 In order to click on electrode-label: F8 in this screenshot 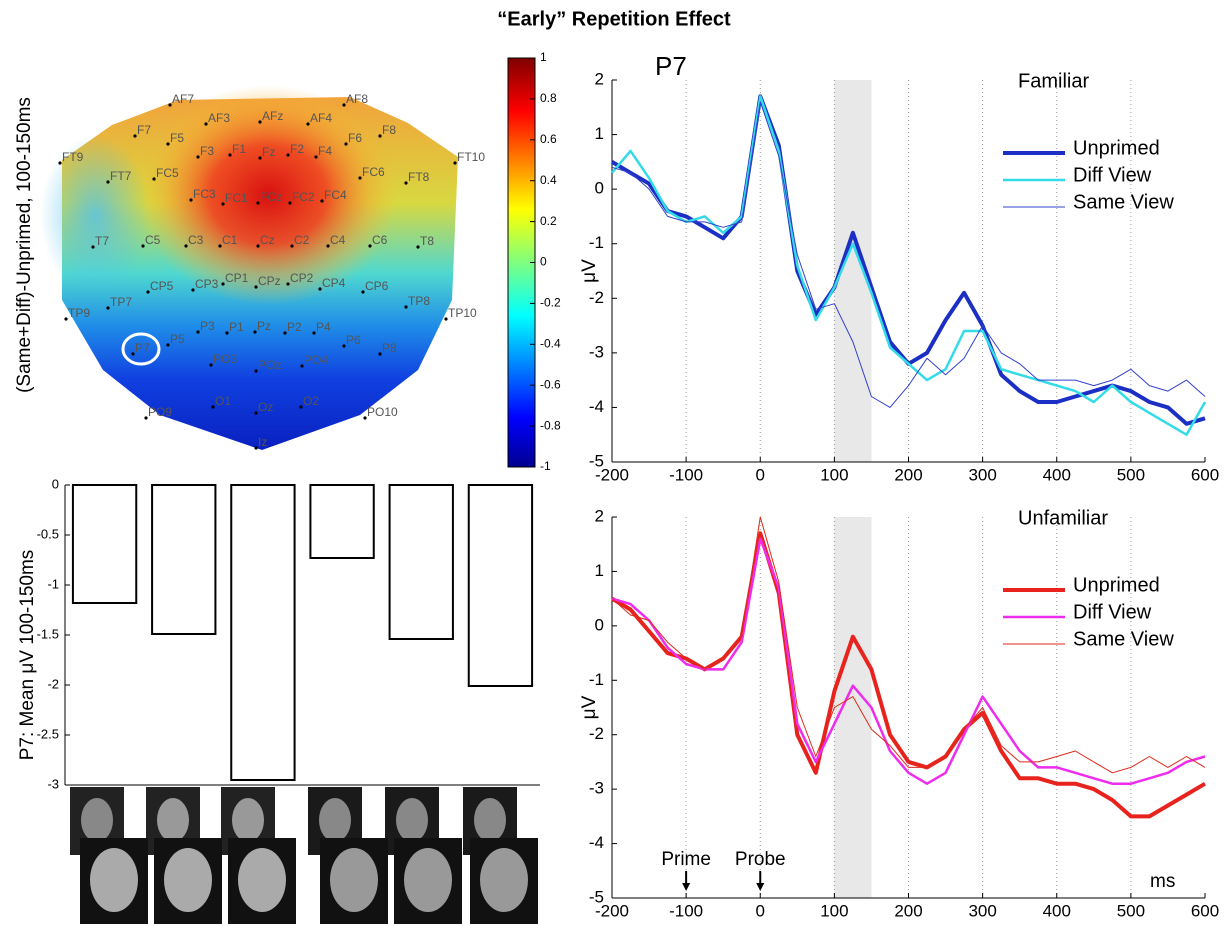, I will do `click(389, 130)`.